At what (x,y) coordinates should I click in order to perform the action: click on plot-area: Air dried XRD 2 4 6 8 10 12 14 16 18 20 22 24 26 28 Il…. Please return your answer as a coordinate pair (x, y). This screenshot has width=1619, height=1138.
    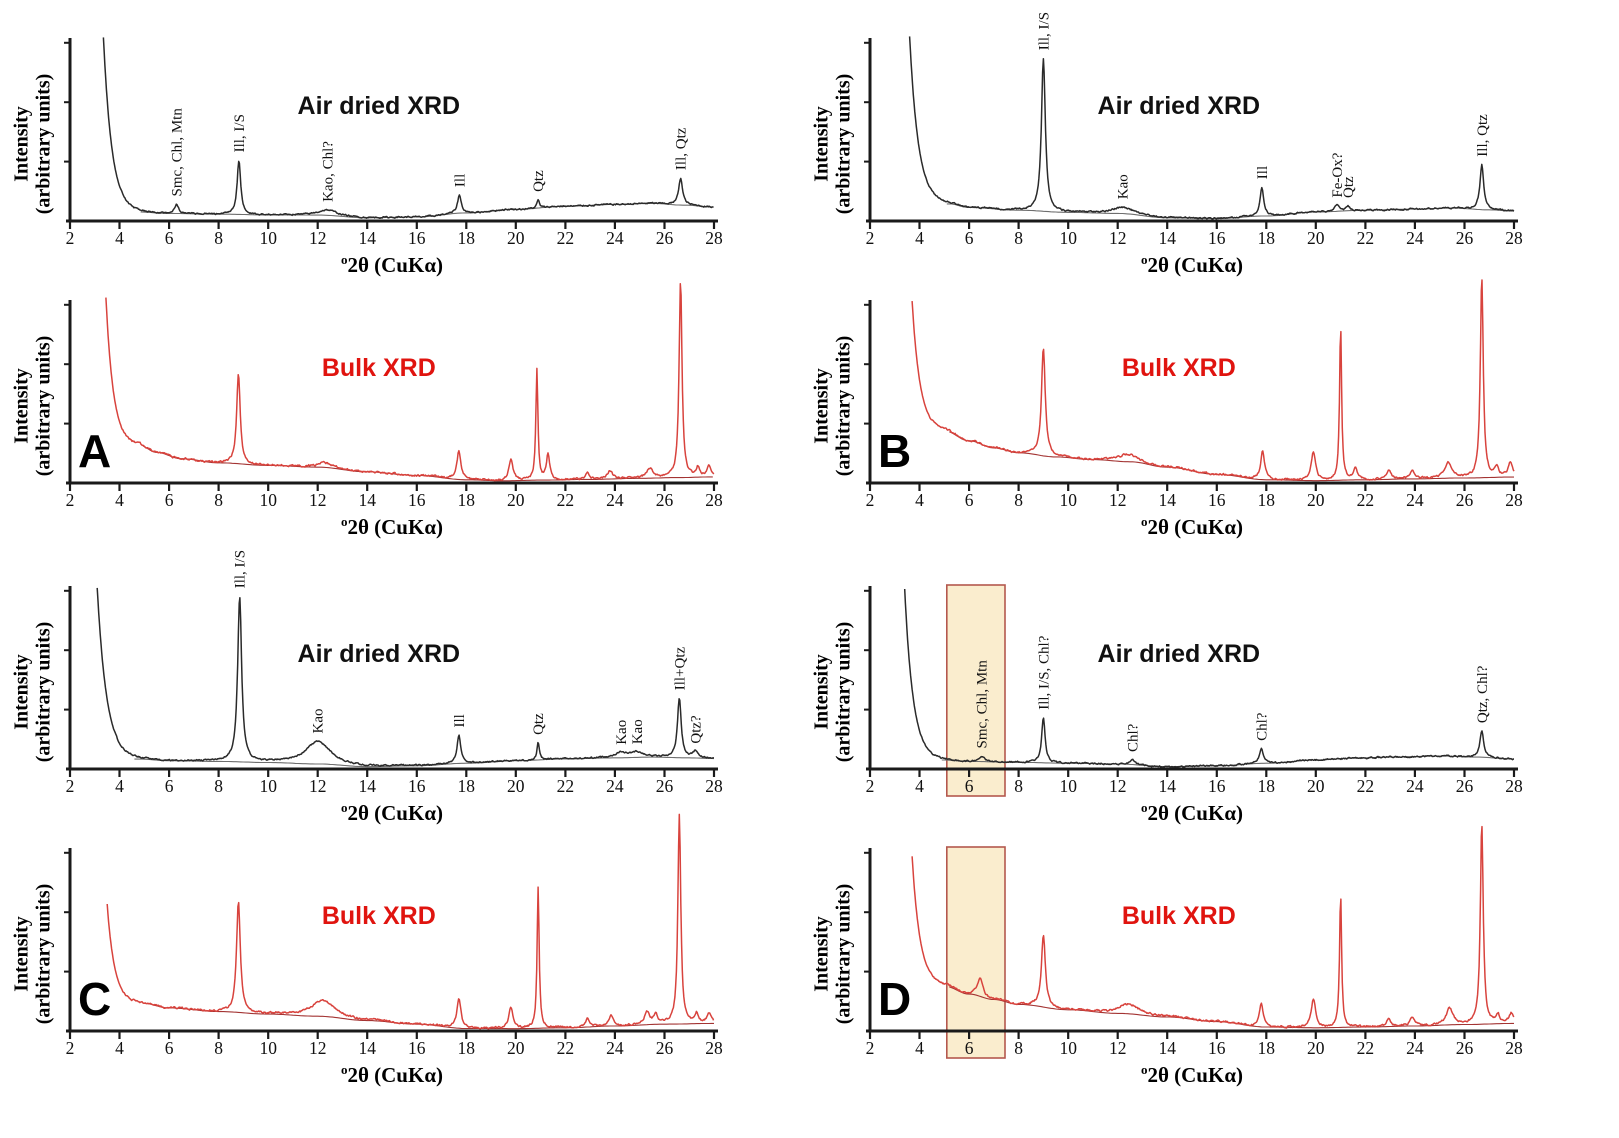
    Looking at the image, I should click on (392, 690).